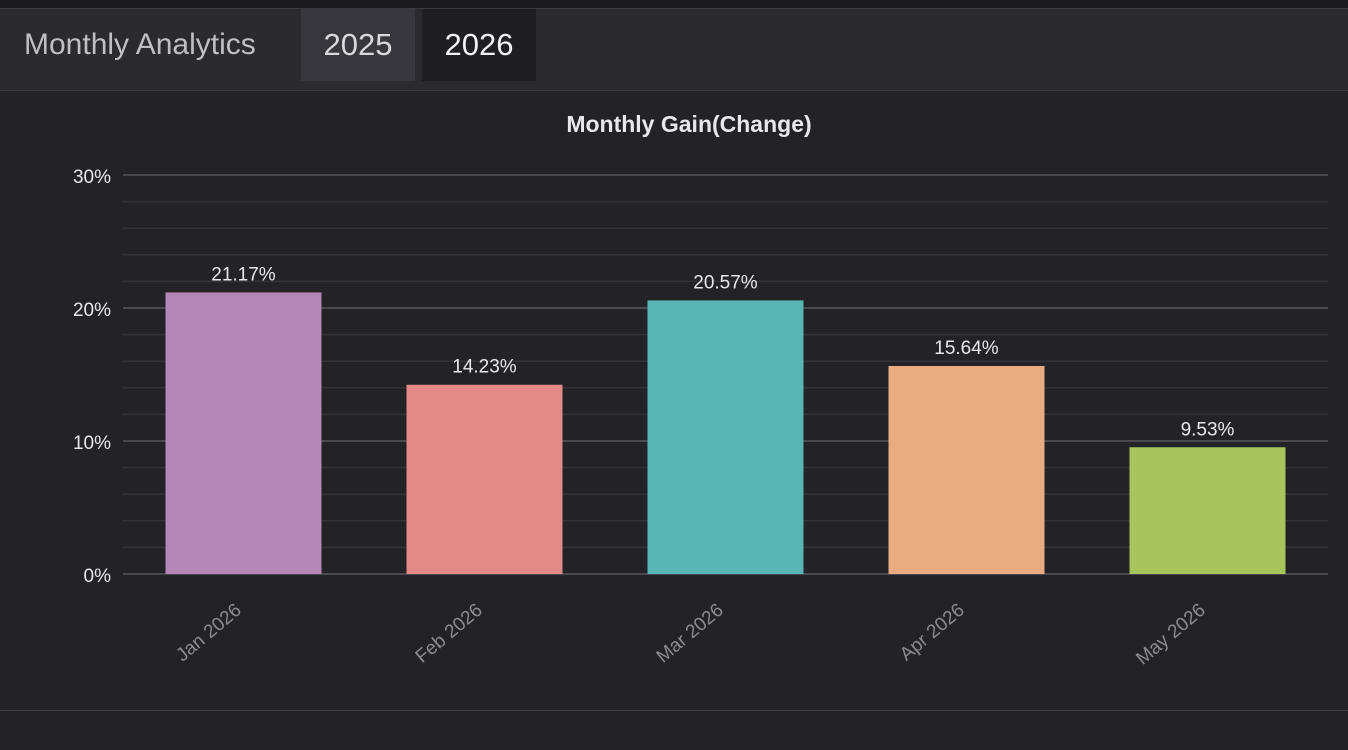  What do you see at coordinates (674, 4) in the screenshot?
I see `window-top-strip` at bounding box center [674, 4].